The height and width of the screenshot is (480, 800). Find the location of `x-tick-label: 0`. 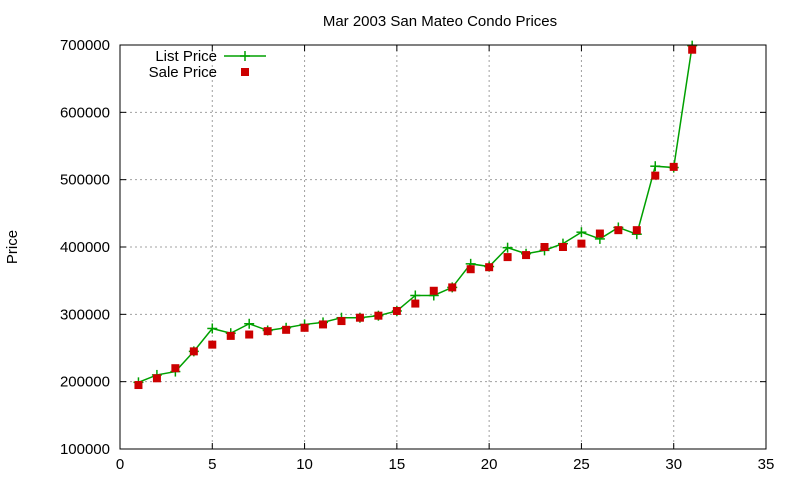

x-tick-label: 0 is located at coordinates (120, 464).